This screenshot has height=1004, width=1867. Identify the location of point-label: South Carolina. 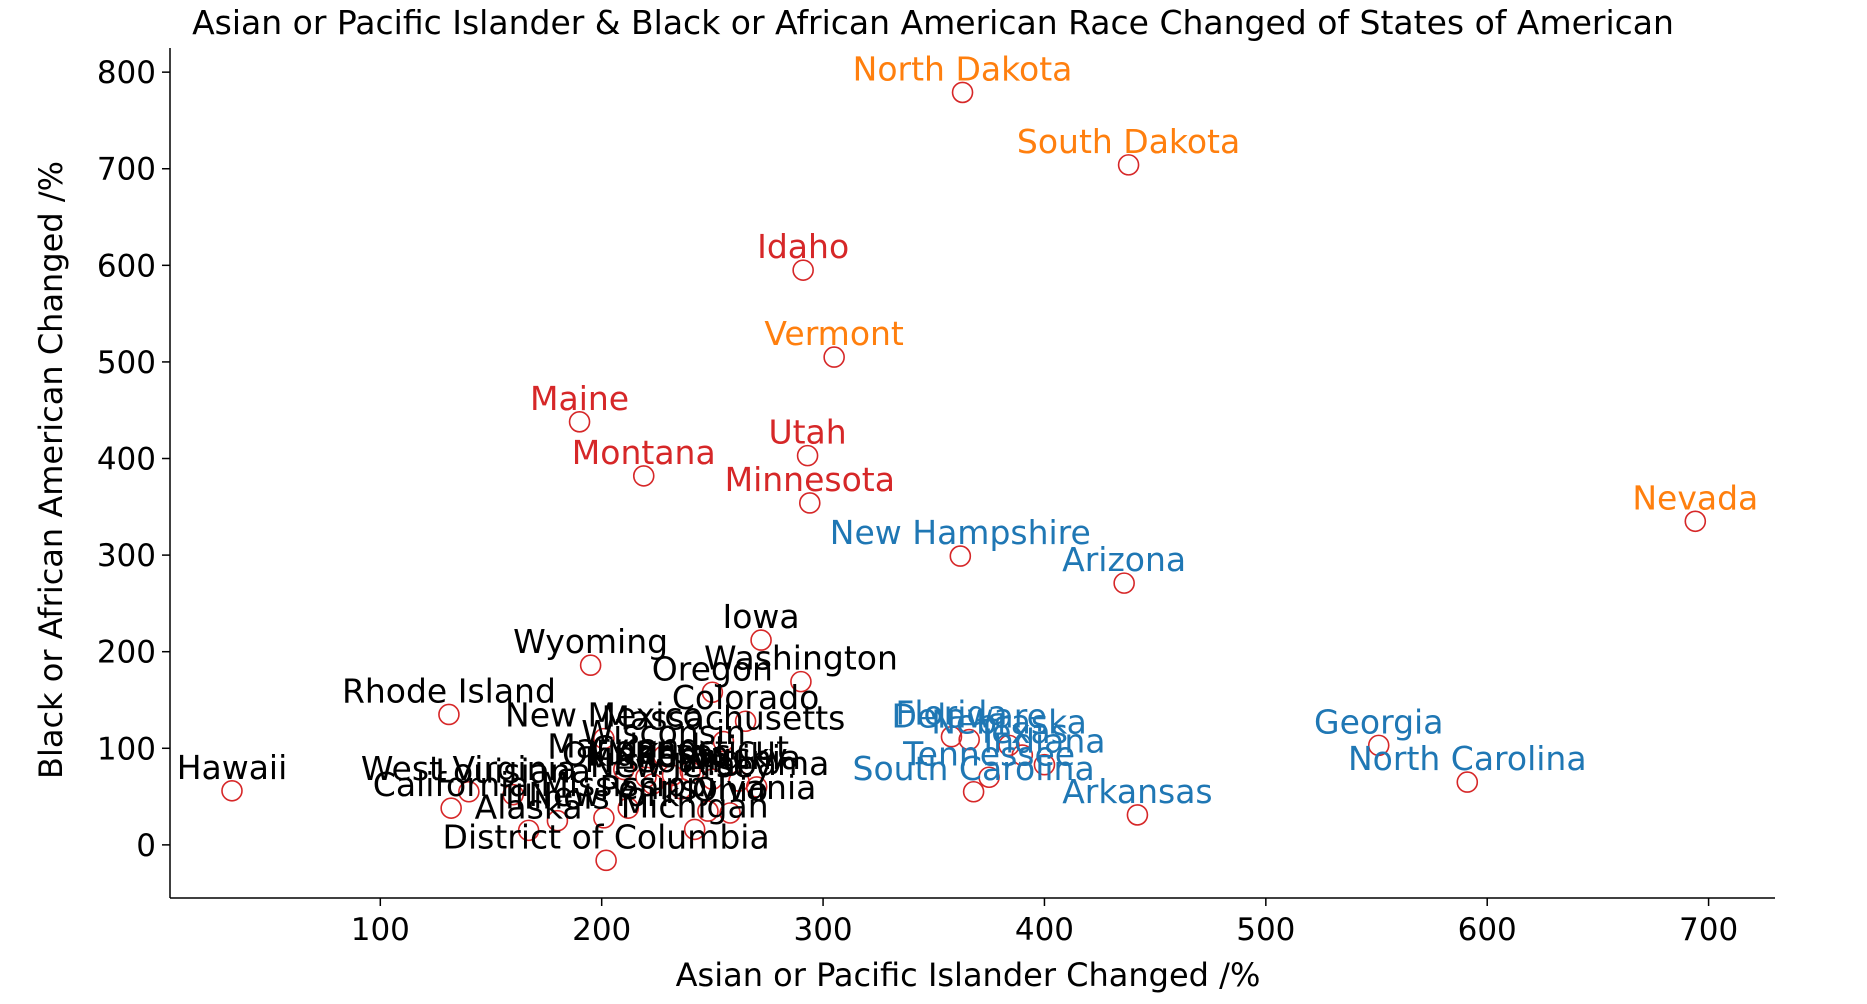
(974, 768).